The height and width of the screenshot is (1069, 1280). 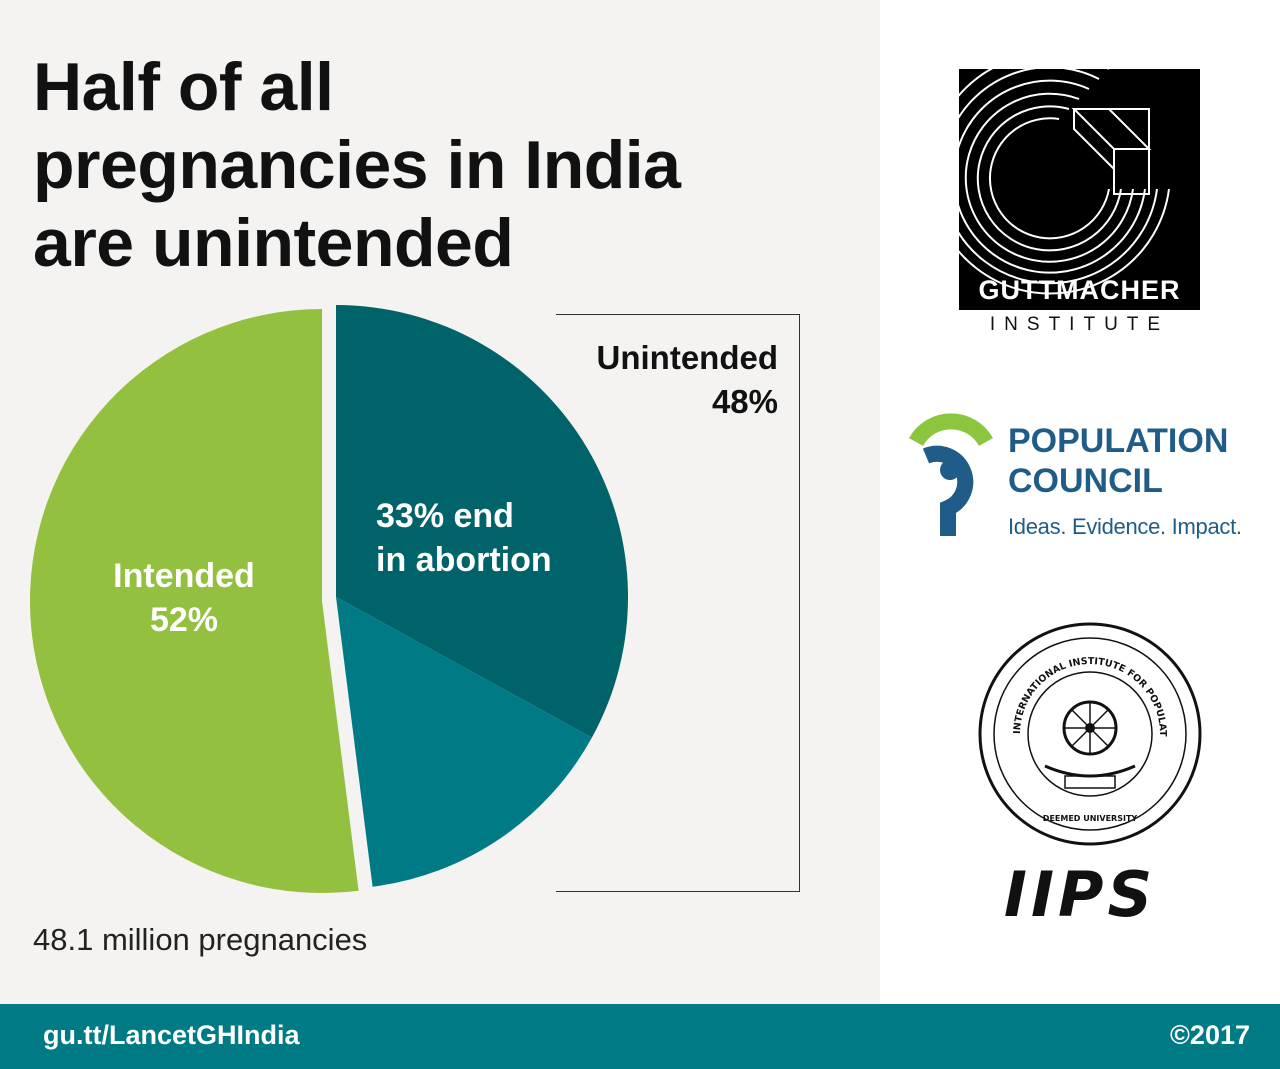 I want to click on iips-acronym: IIPS, so click(x=1080, y=891).